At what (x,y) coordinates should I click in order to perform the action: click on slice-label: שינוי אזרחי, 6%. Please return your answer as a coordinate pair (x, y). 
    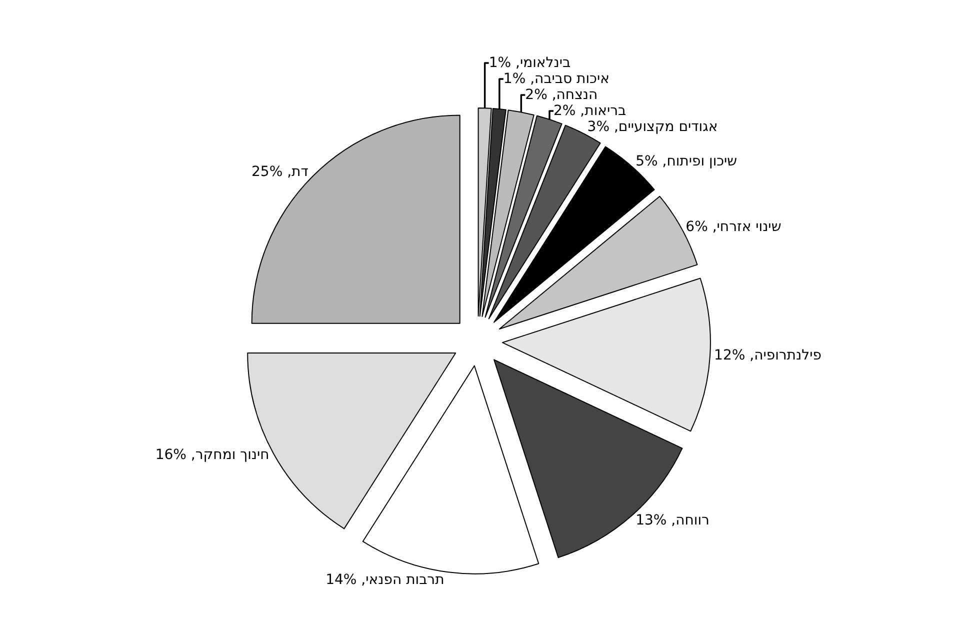
    Looking at the image, I should click on (734, 226).